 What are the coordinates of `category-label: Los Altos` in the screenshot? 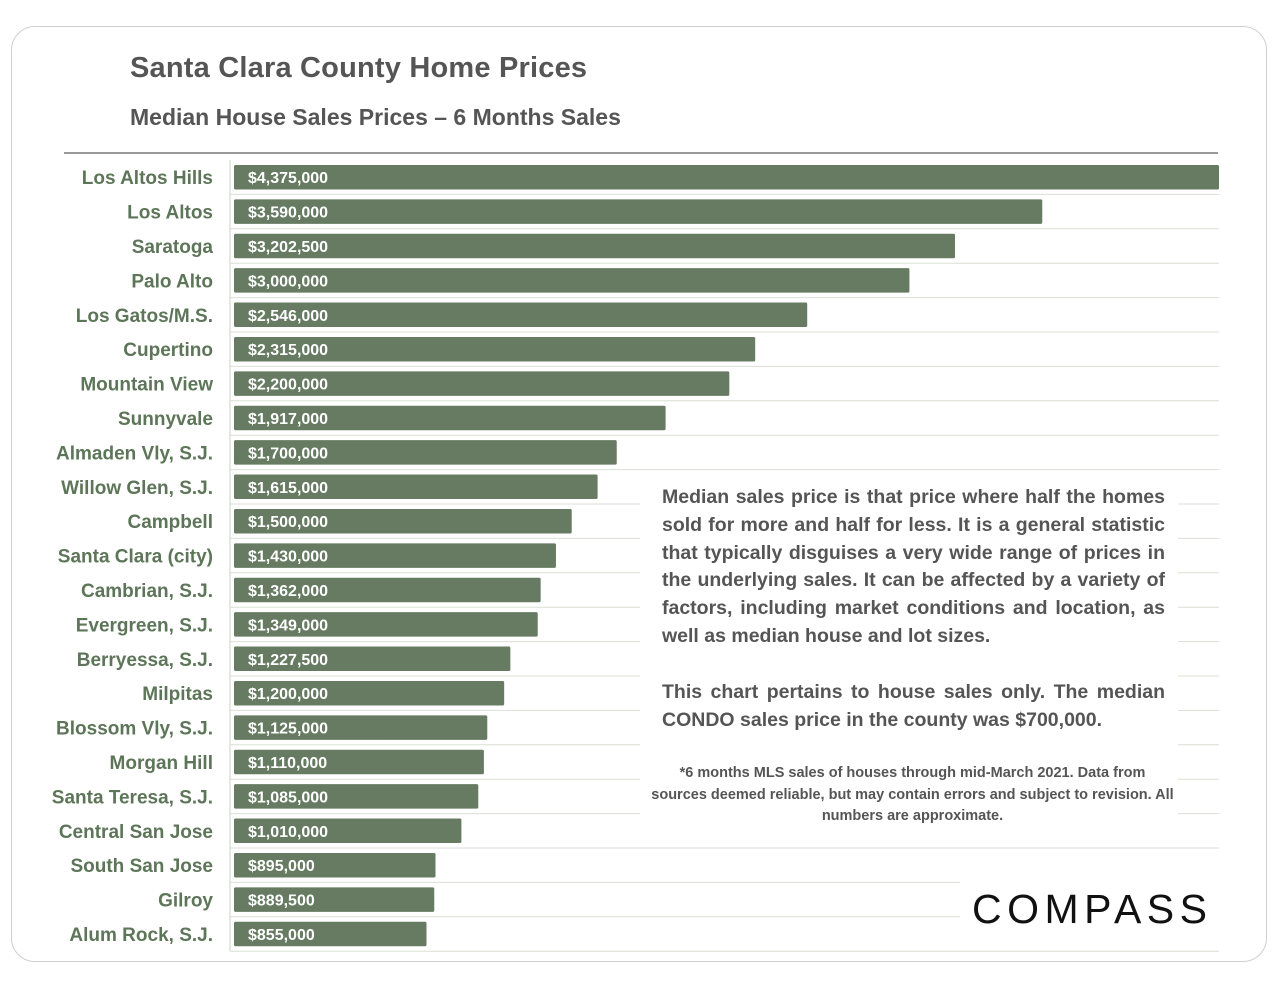 It's located at (170, 213).